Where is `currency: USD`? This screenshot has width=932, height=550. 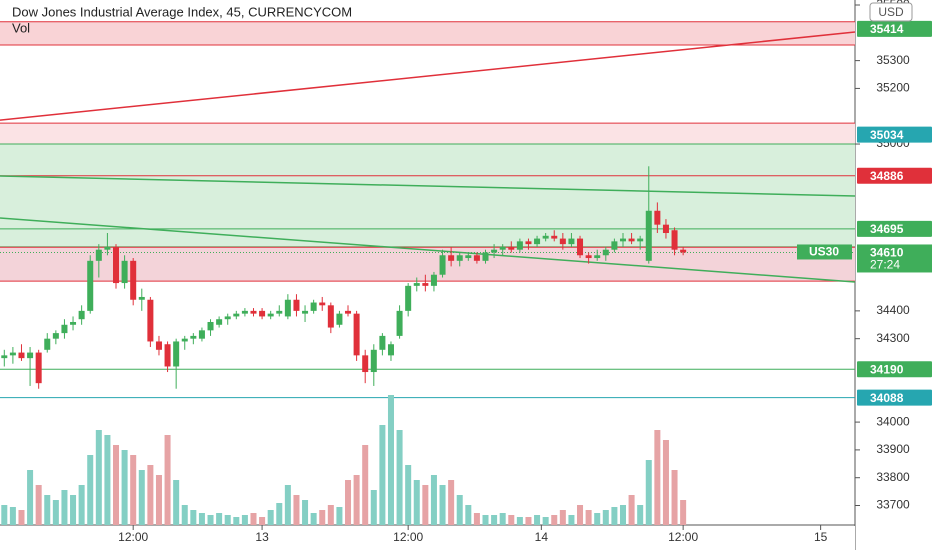 currency: USD is located at coordinates (891, 12).